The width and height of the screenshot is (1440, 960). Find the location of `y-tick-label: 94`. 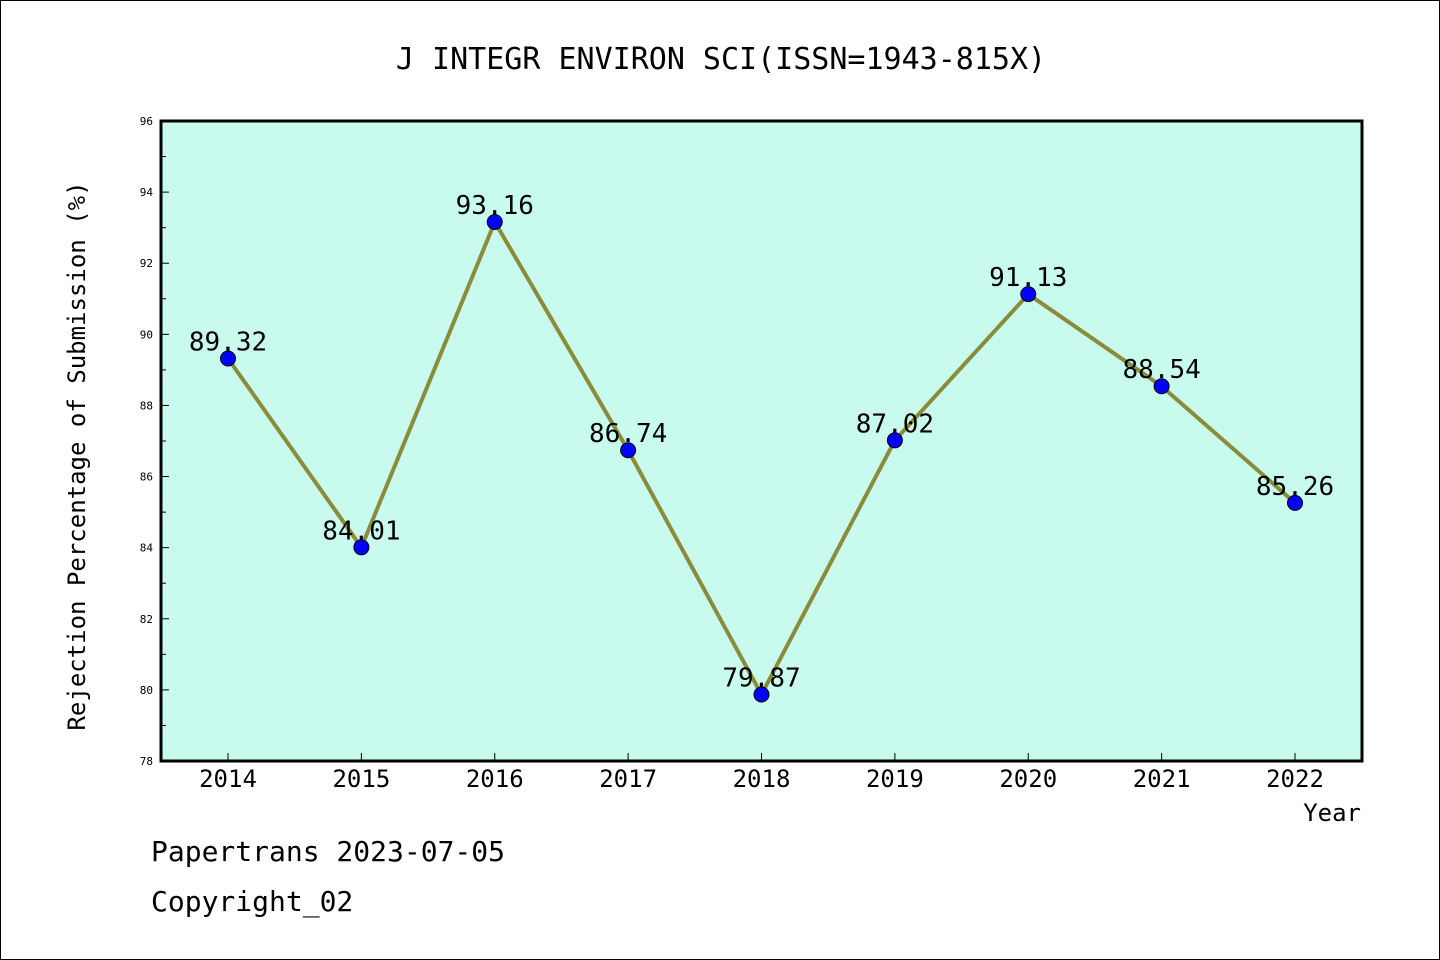

y-tick-label: 94 is located at coordinates (147, 192).